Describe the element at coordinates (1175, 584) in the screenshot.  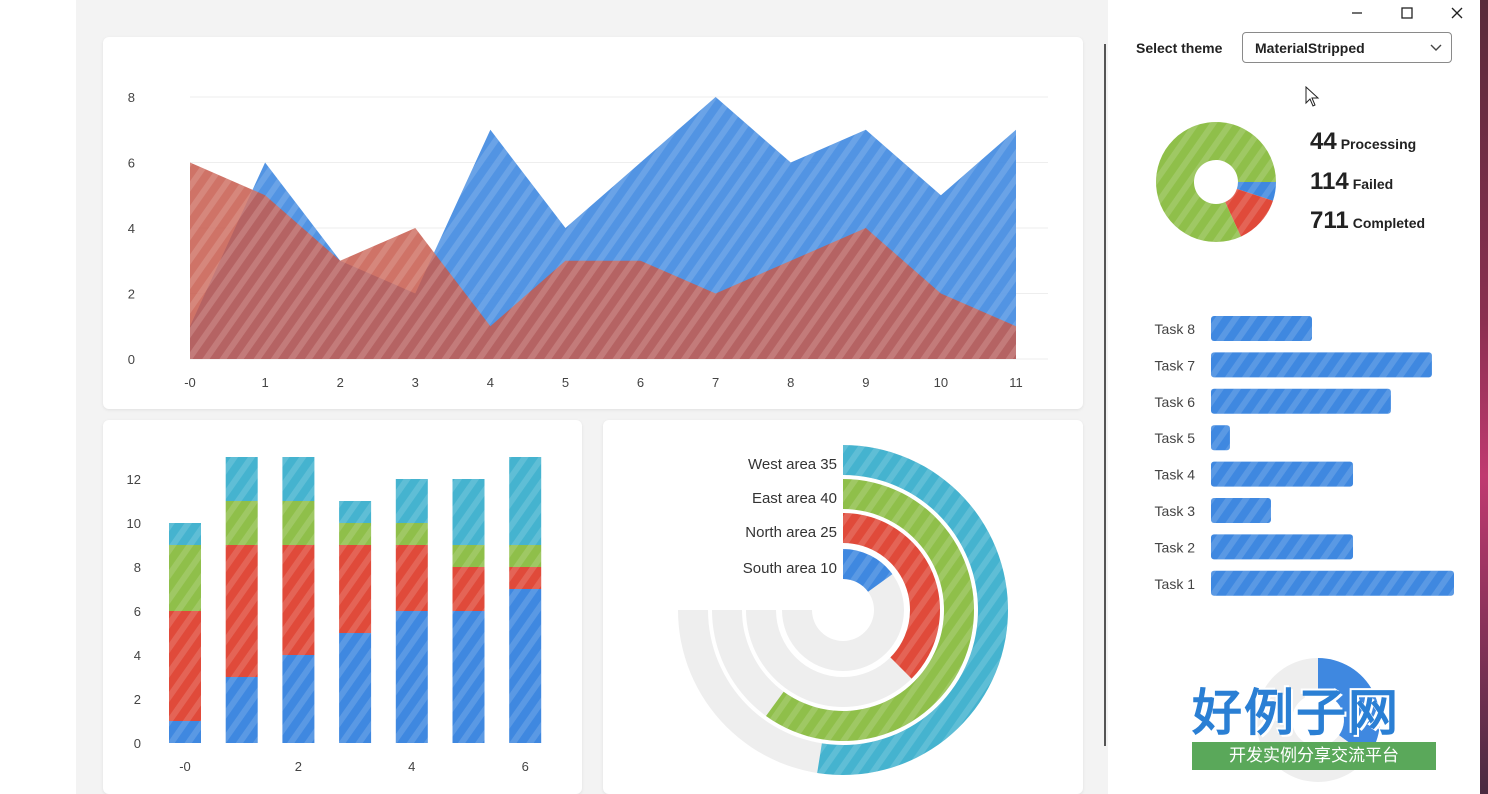
I see `task-label: Task 1` at that location.